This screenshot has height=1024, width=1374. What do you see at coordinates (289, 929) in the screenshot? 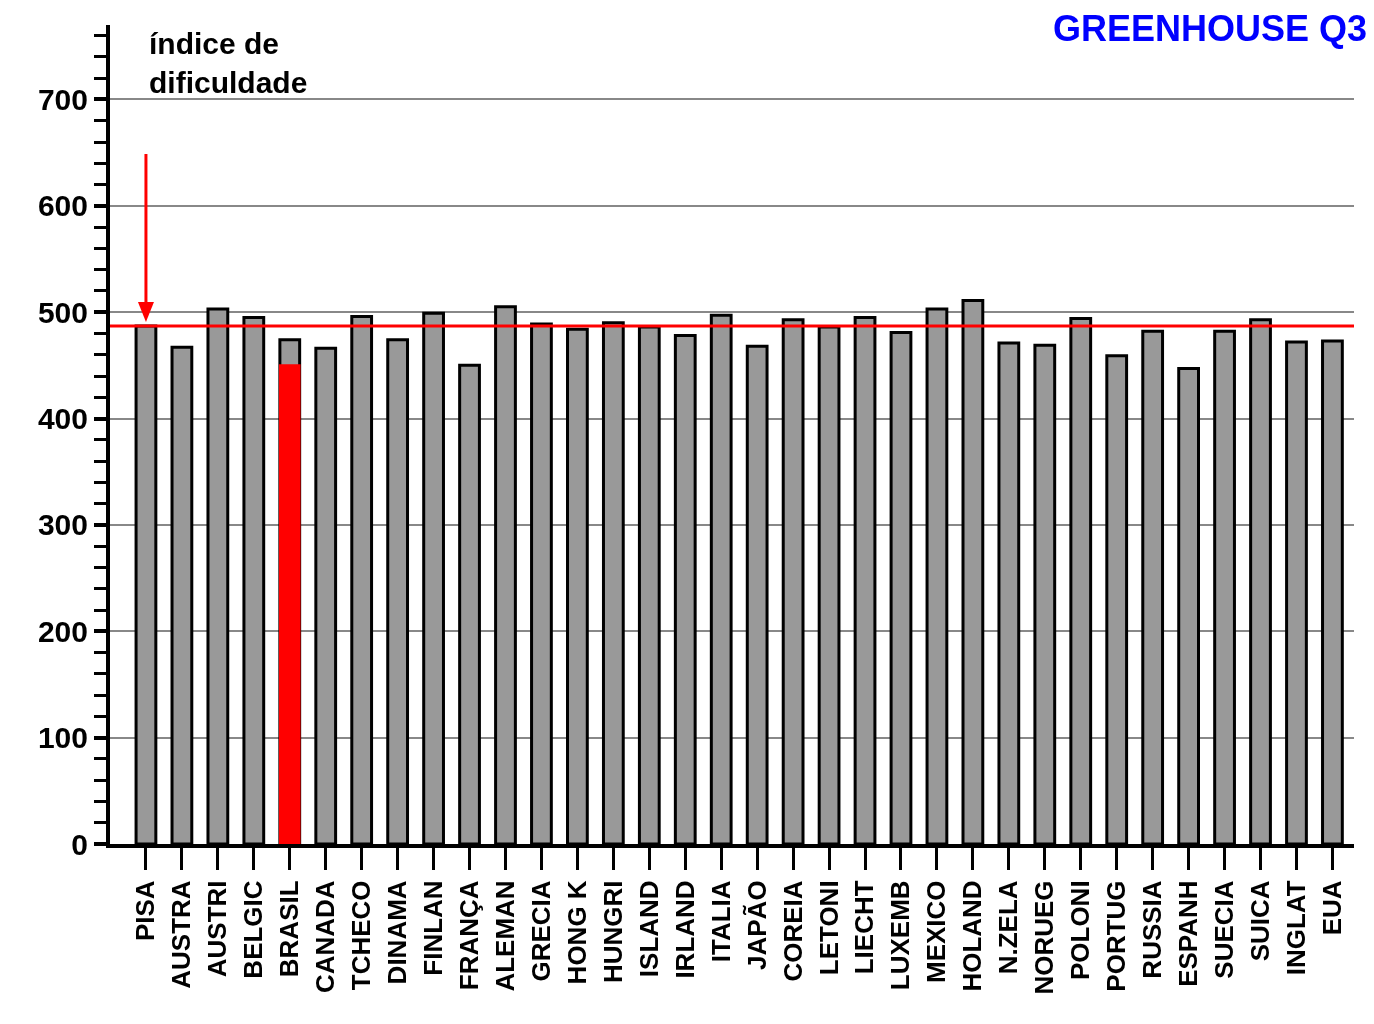
I see `x-tick-label: BRASIL` at bounding box center [289, 929].